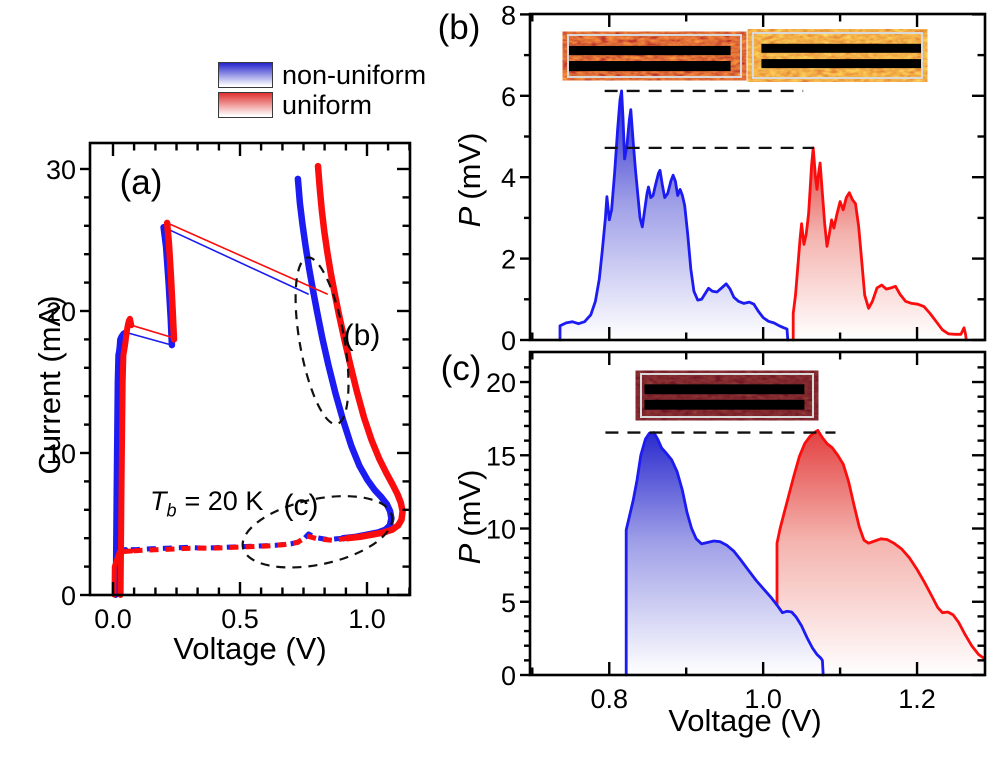 This screenshot has height=758, width=995. Describe the element at coordinates (250, 648) in the screenshot. I see `panel-a-x-axis-title: Voltage (V)` at that location.